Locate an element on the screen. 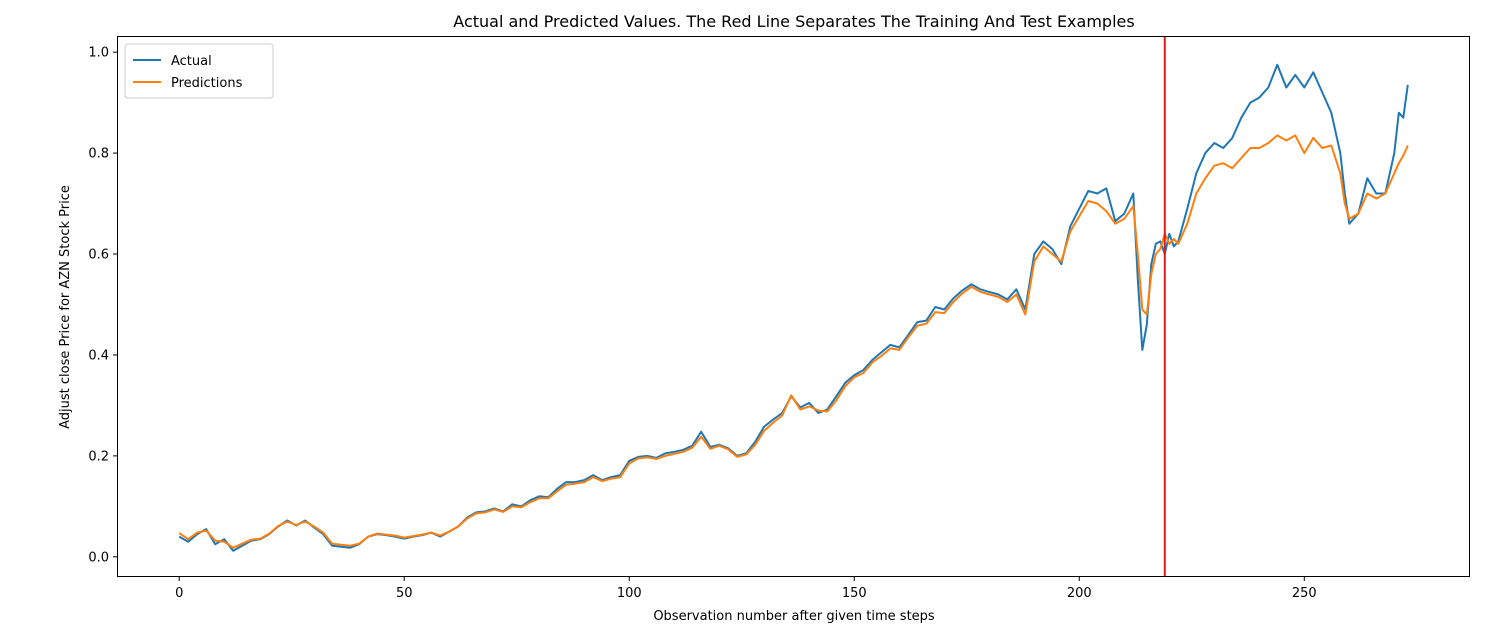 The height and width of the screenshot is (641, 1494). chart-legend: Actual Predictions is located at coordinates (199, 71).